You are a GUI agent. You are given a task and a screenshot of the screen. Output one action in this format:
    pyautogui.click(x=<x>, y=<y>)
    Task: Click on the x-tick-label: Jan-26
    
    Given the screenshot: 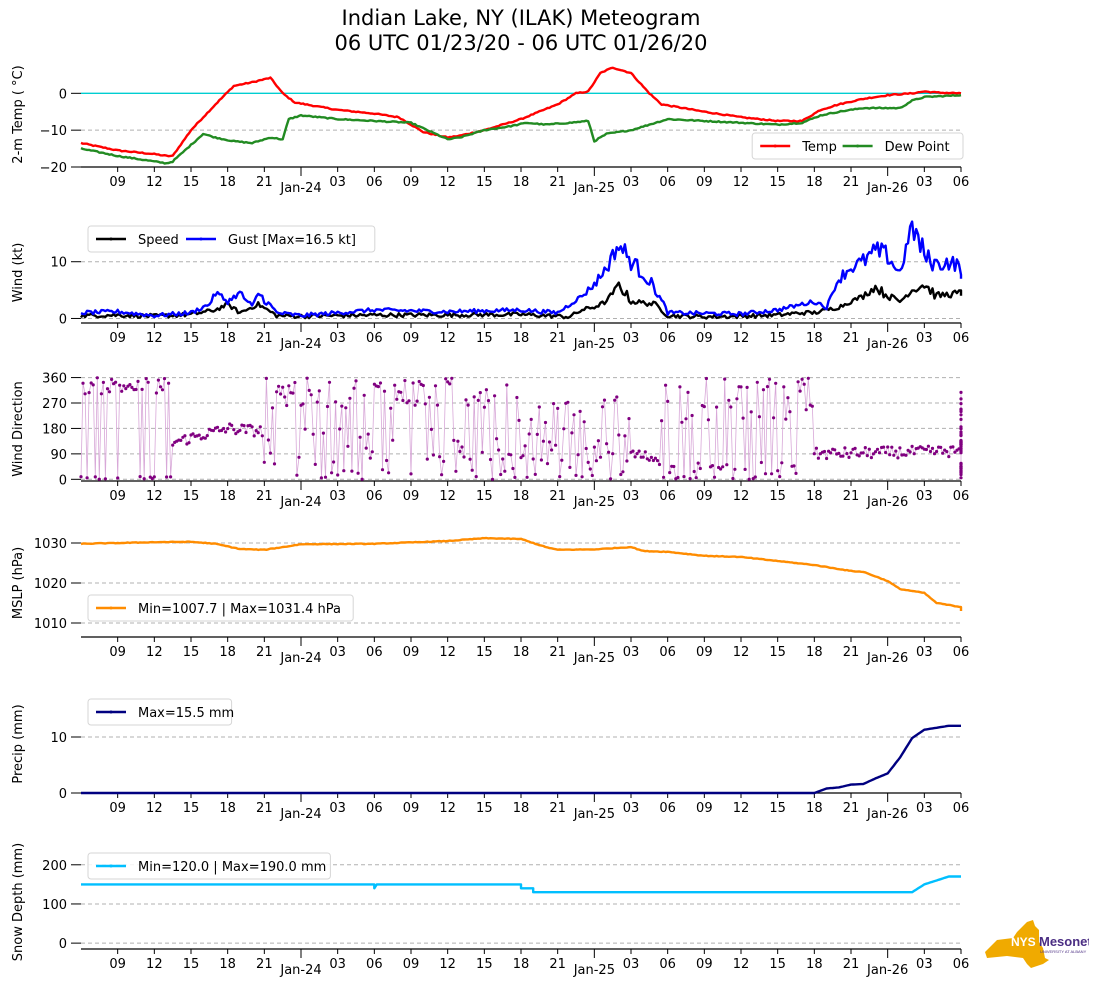 What is the action you would take?
    pyautogui.click(x=887, y=970)
    